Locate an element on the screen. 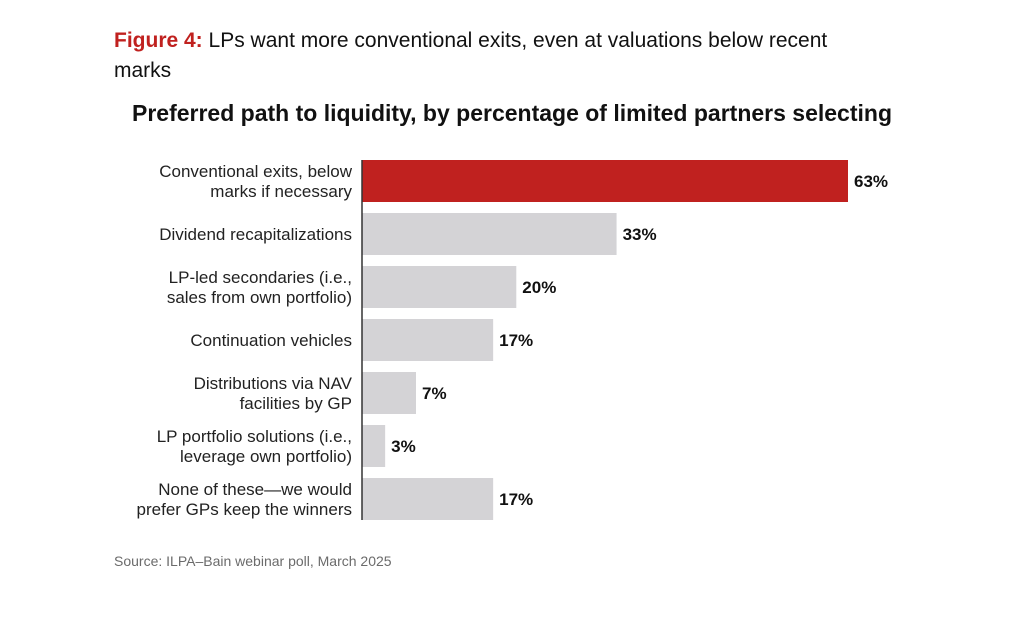 The width and height of the screenshot is (1024, 632). category-label: LP portfolio solutions (i.e., is located at coordinates (254, 436).